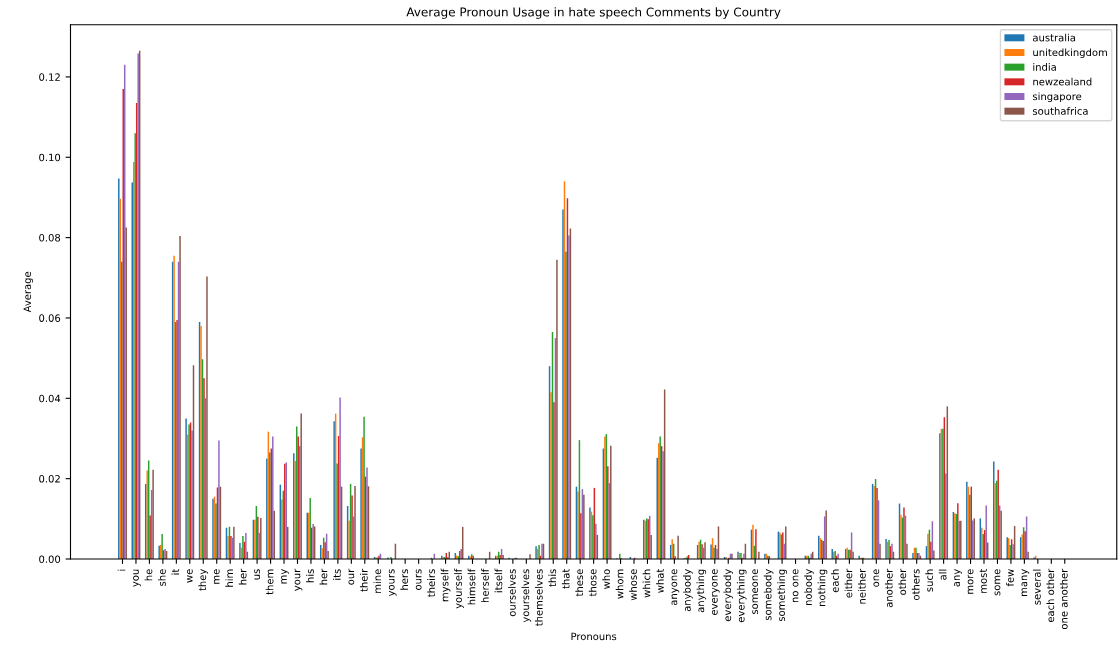  I want to click on x-tick-label: myself, so click(445, 585).